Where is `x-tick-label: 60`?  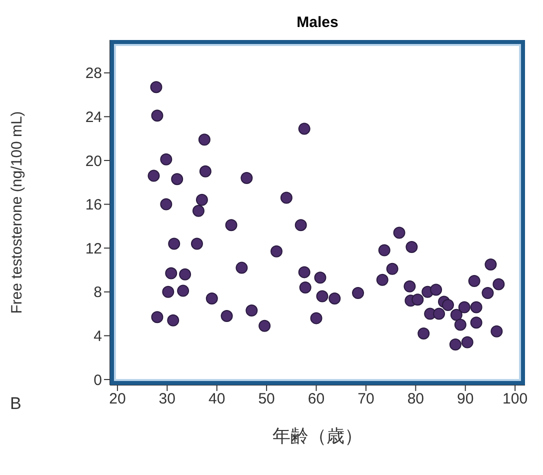 x-tick-label: 60 is located at coordinates (316, 399).